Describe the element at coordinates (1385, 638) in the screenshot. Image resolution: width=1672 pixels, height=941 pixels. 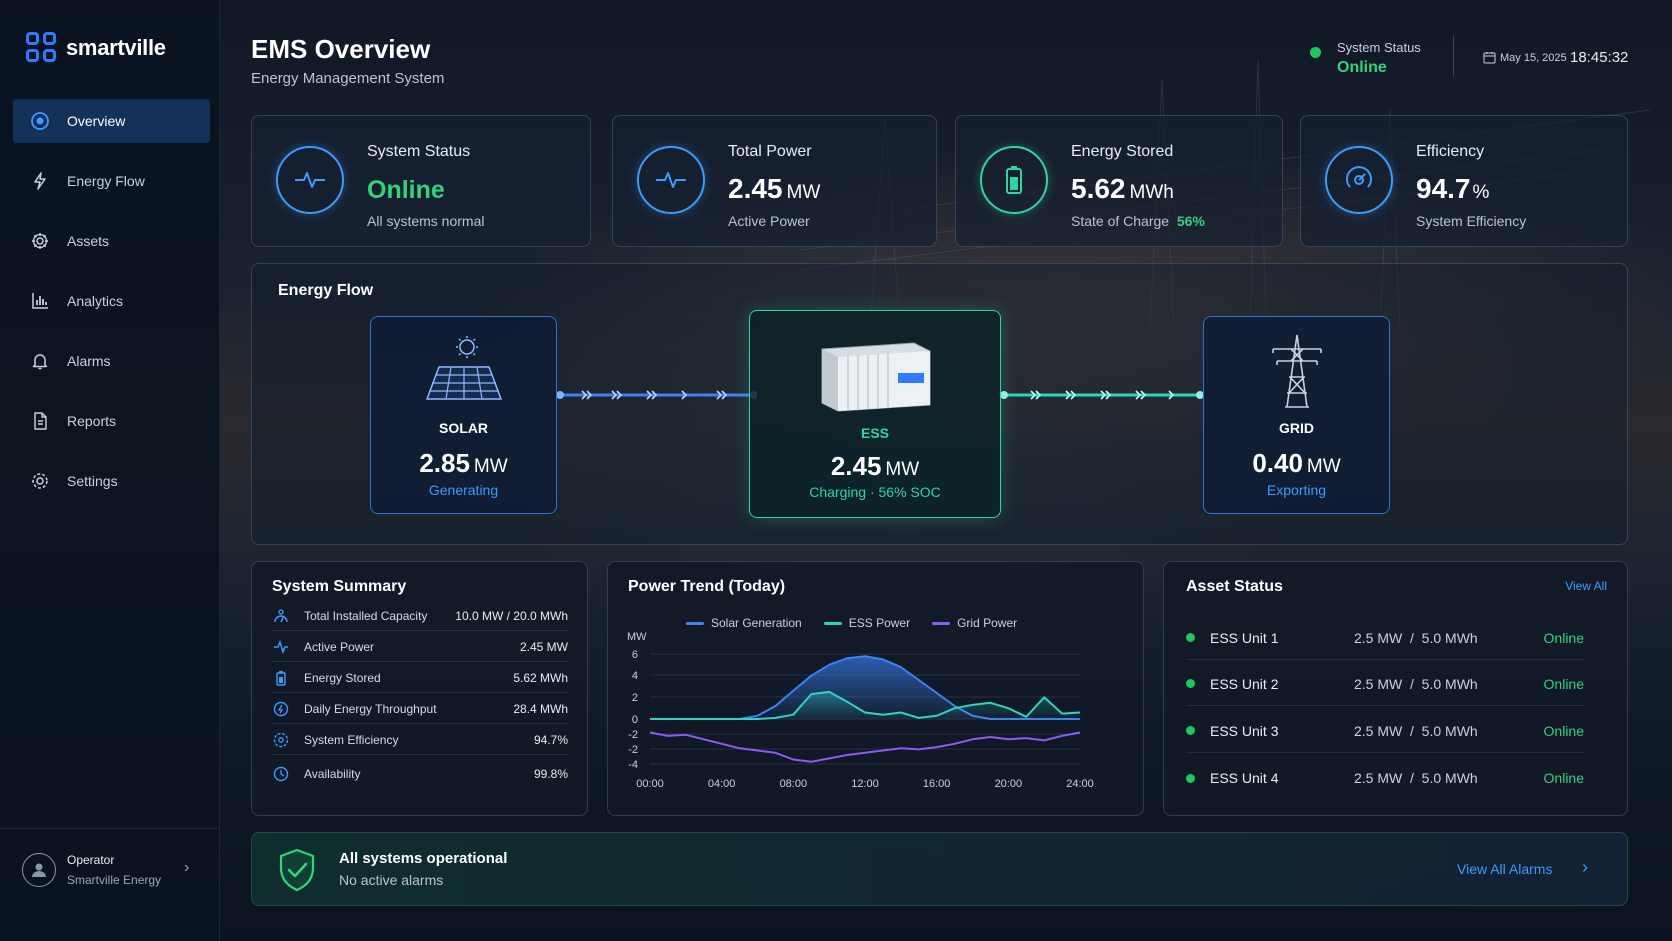
I see `asset-row: ESS Unit 1 2.5 MW / 5.0 MWh Online` at that location.